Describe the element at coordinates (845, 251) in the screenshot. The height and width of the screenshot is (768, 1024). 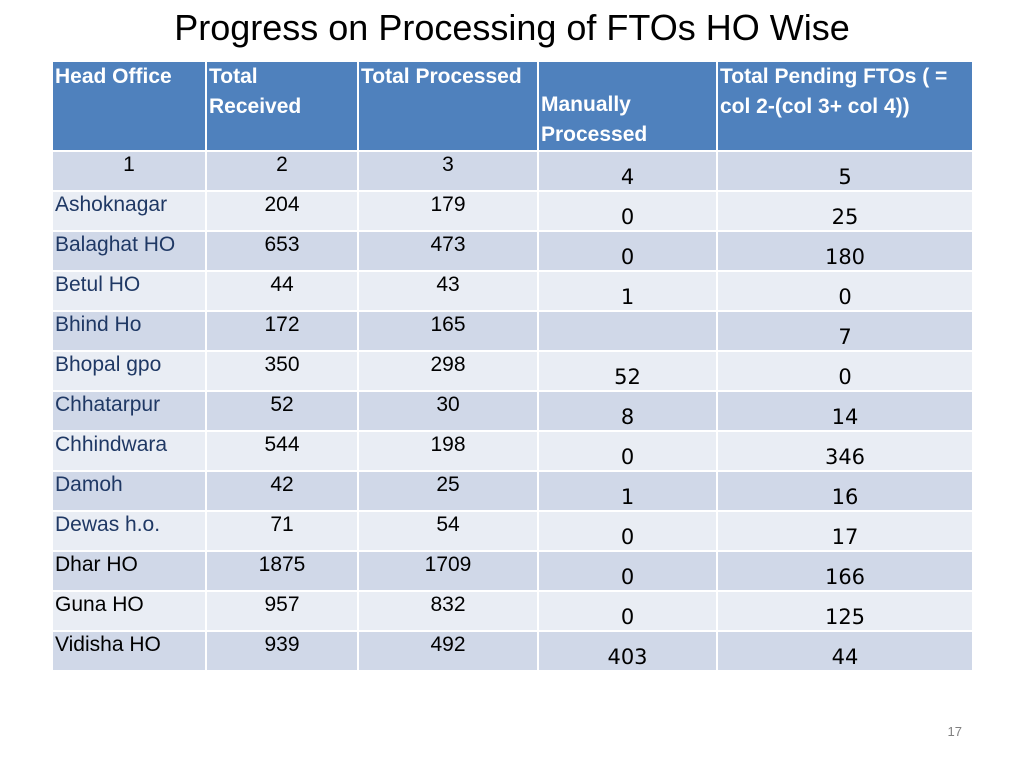
I see `total-pending-cell: 180` at that location.